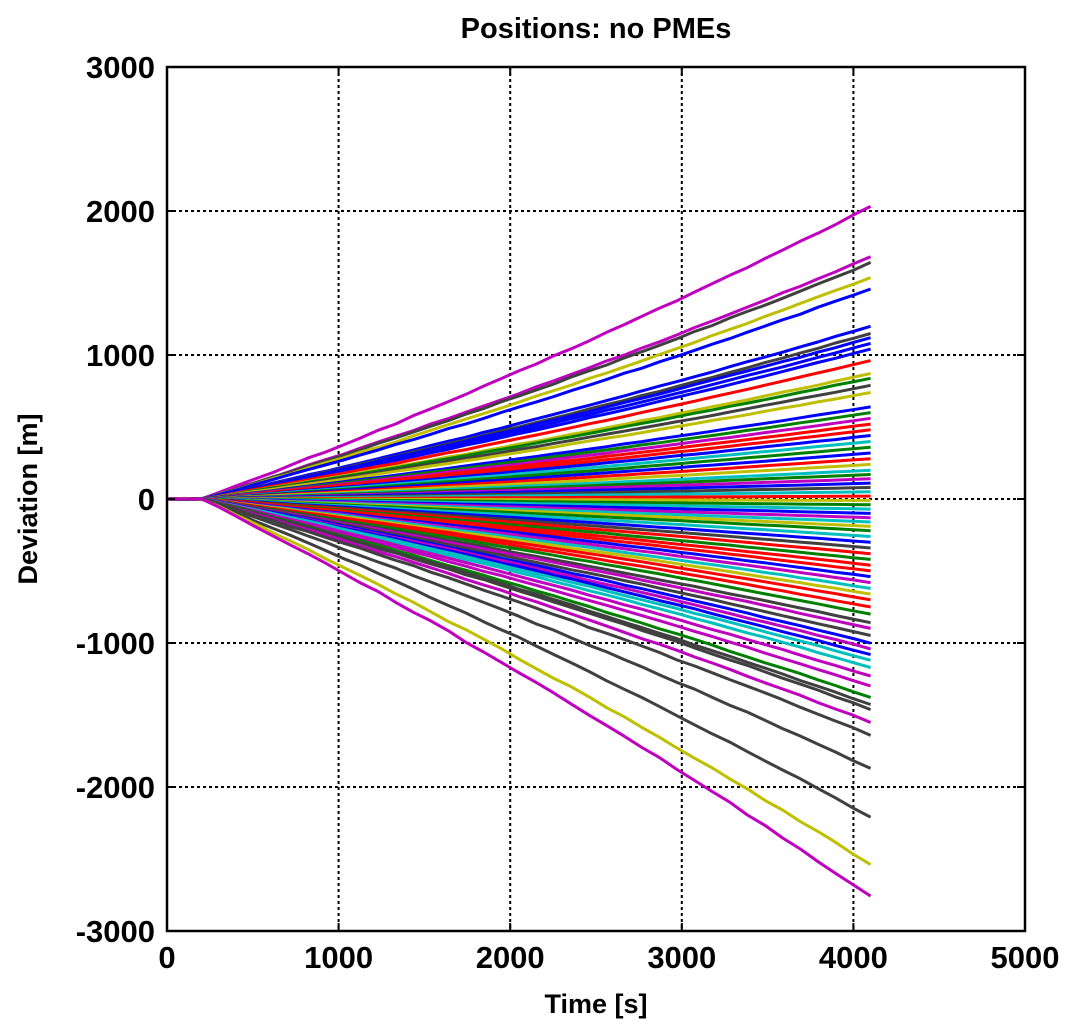 The width and height of the screenshot is (1067, 1033). I want to click on x-tick-label: 1000, so click(338, 957).